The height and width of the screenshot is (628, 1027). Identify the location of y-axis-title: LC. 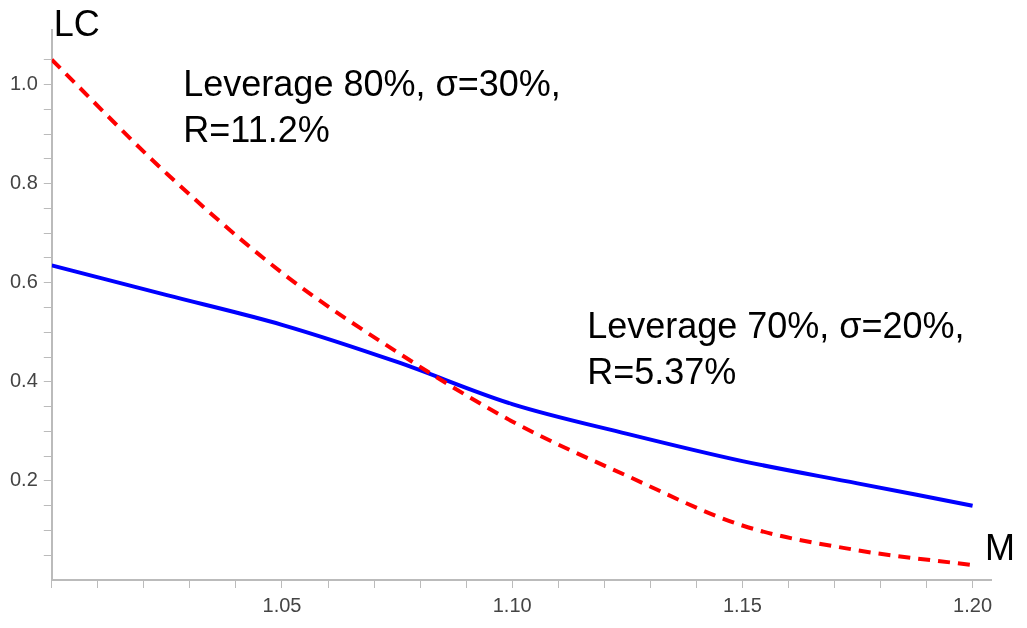
(76, 23).